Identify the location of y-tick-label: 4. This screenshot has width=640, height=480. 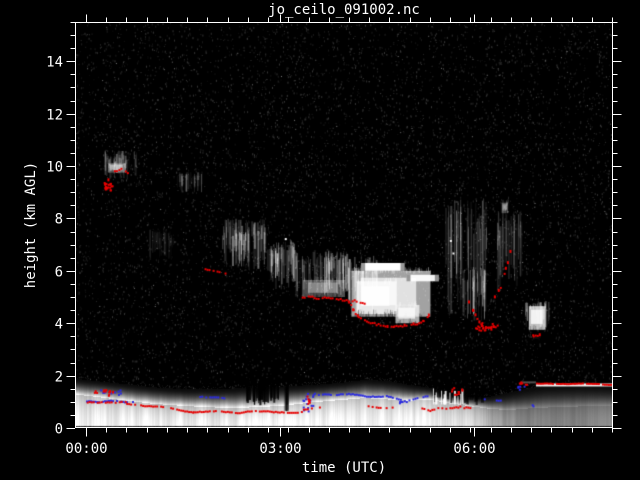
(59, 325).